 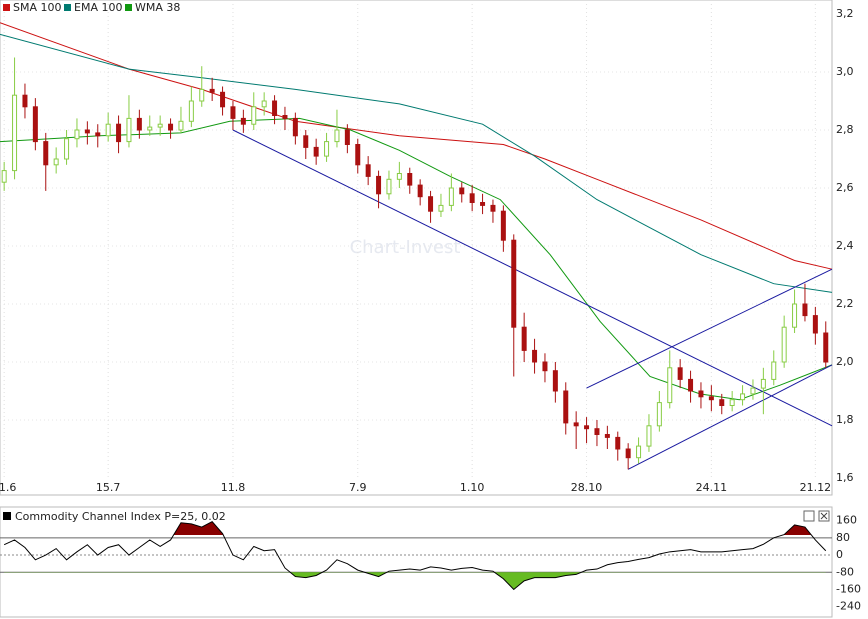 I want to click on y-tick-label: 160, so click(x=846, y=520).